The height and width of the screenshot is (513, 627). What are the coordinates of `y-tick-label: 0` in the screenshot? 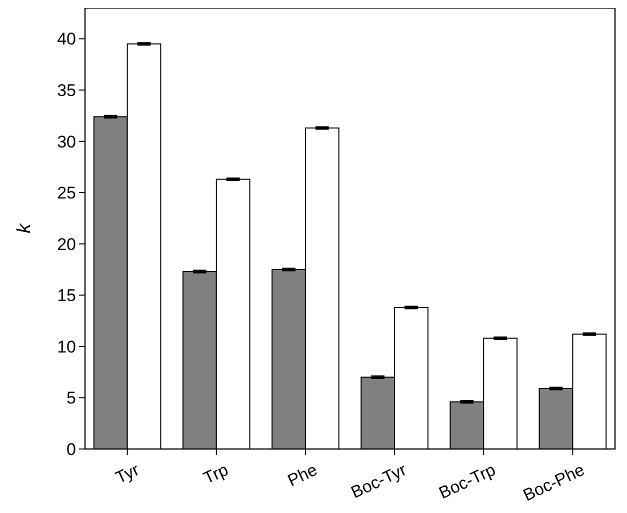 It's located at (71, 449).